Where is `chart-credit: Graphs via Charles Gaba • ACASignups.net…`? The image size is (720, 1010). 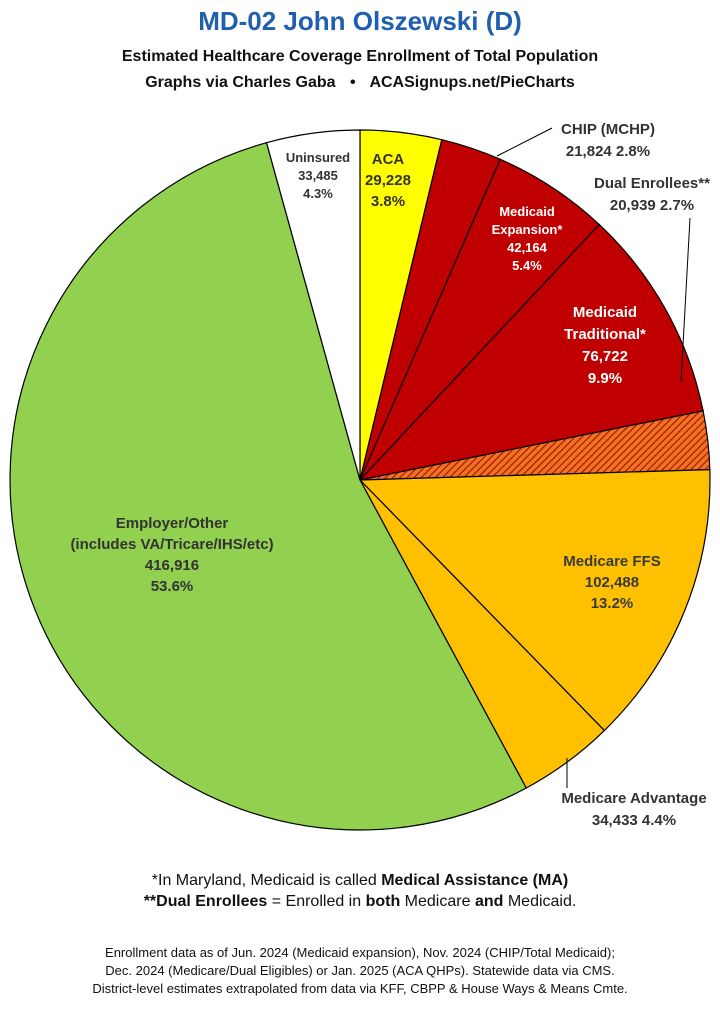 chart-credit: Graphs via Charles Gaba • ACASignups.net… is located at coordinates (360, 83).